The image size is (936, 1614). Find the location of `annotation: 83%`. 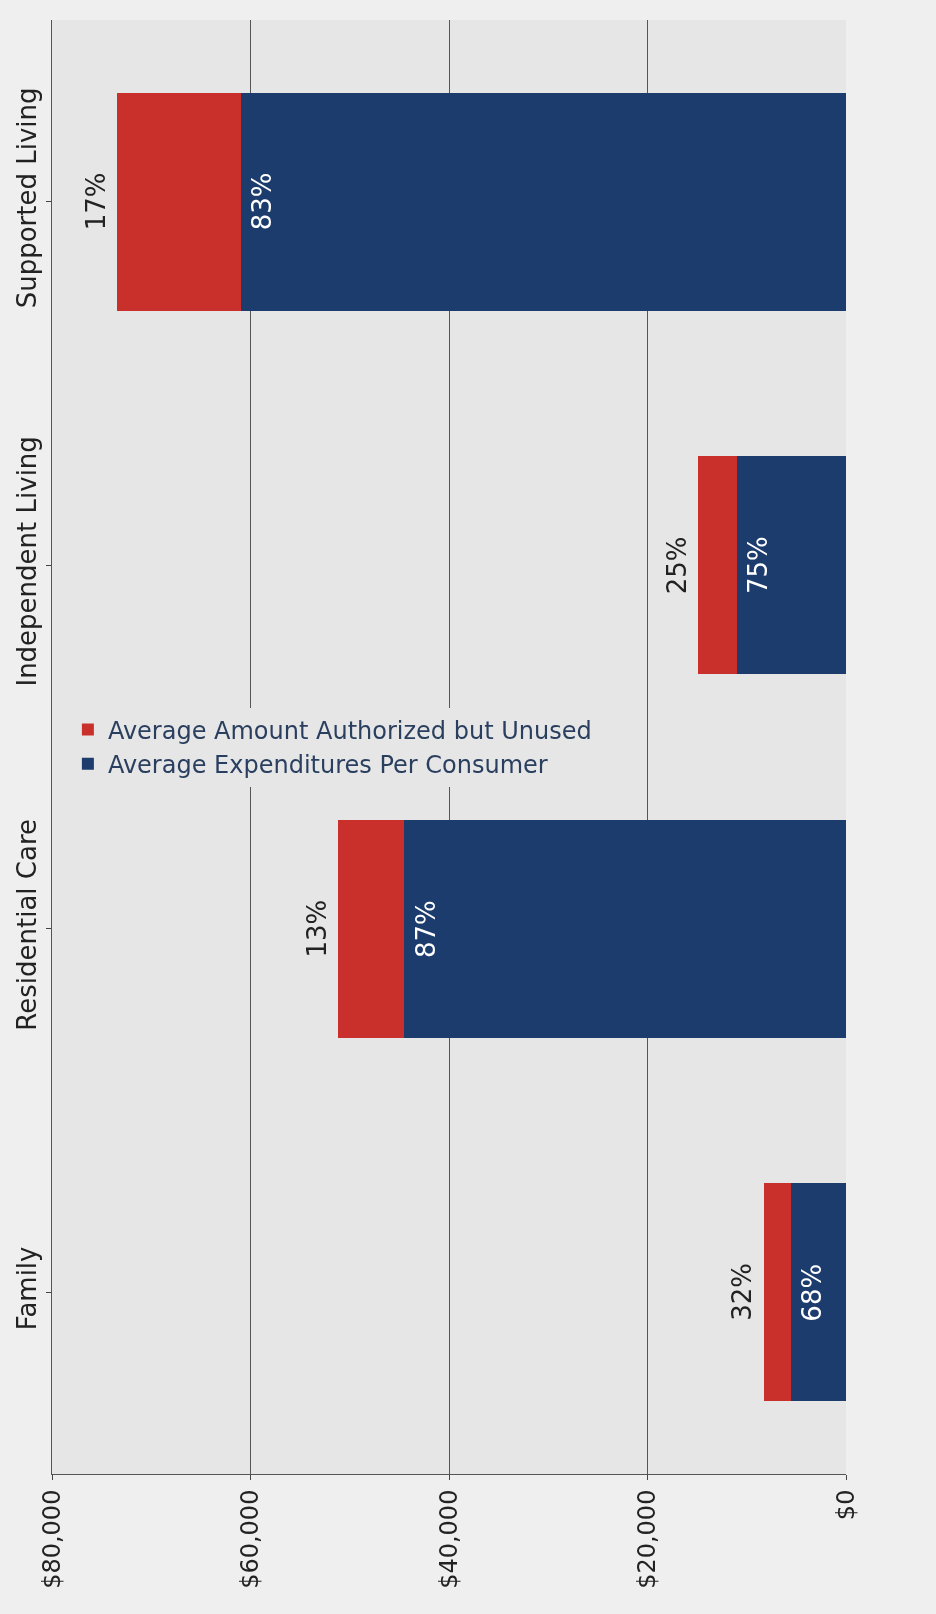

annotation: 83% is located at coordinates (261, 201).